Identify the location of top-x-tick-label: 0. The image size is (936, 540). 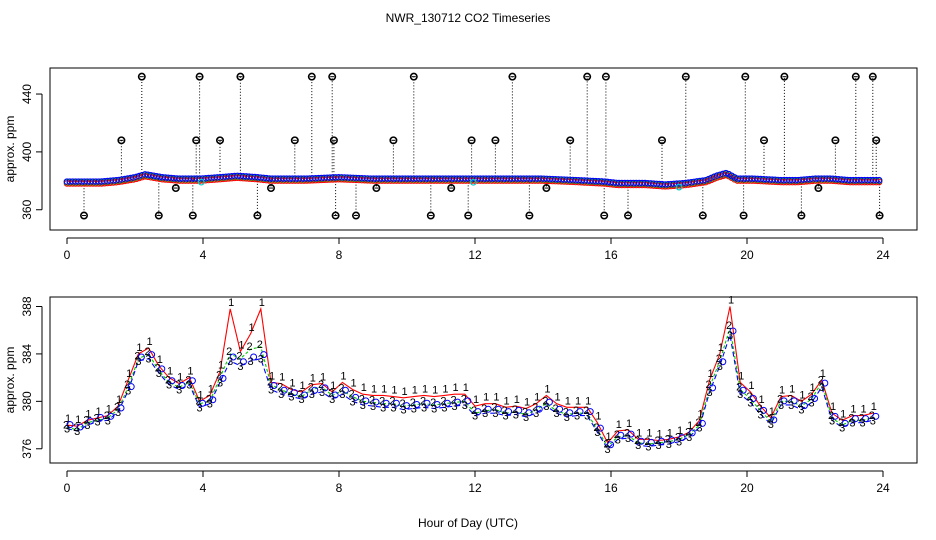
(67, 255).